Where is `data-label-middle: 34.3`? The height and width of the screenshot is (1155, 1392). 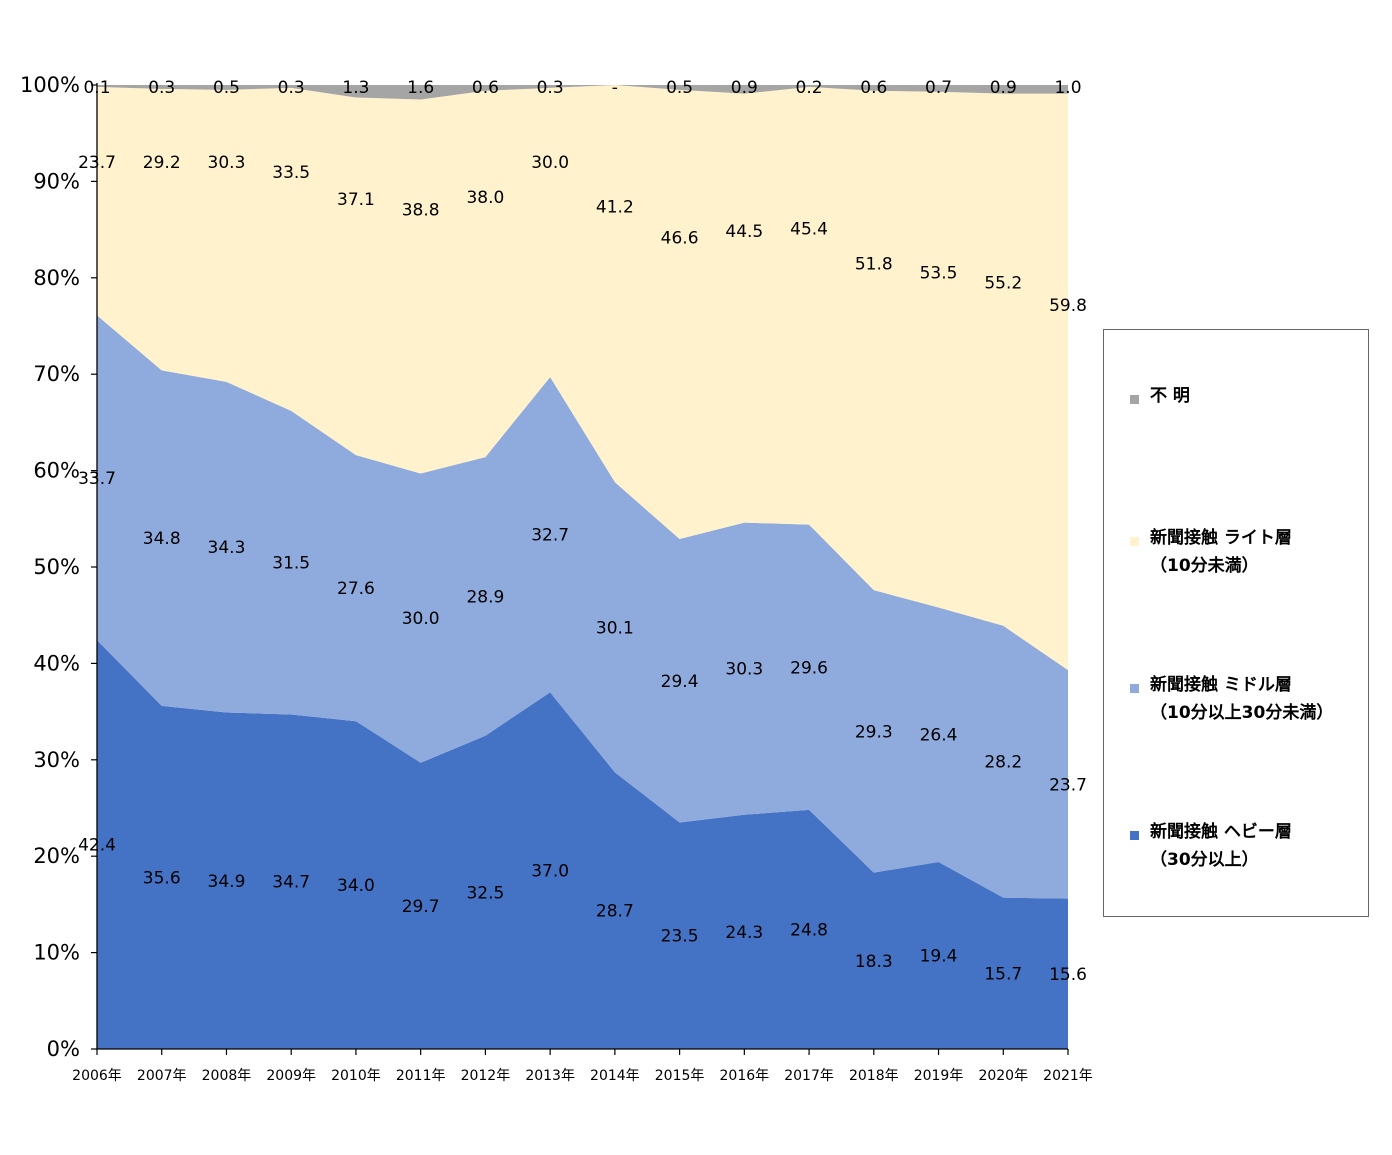 data-label-middle: 34.3 is located at coordinates (227, 548).